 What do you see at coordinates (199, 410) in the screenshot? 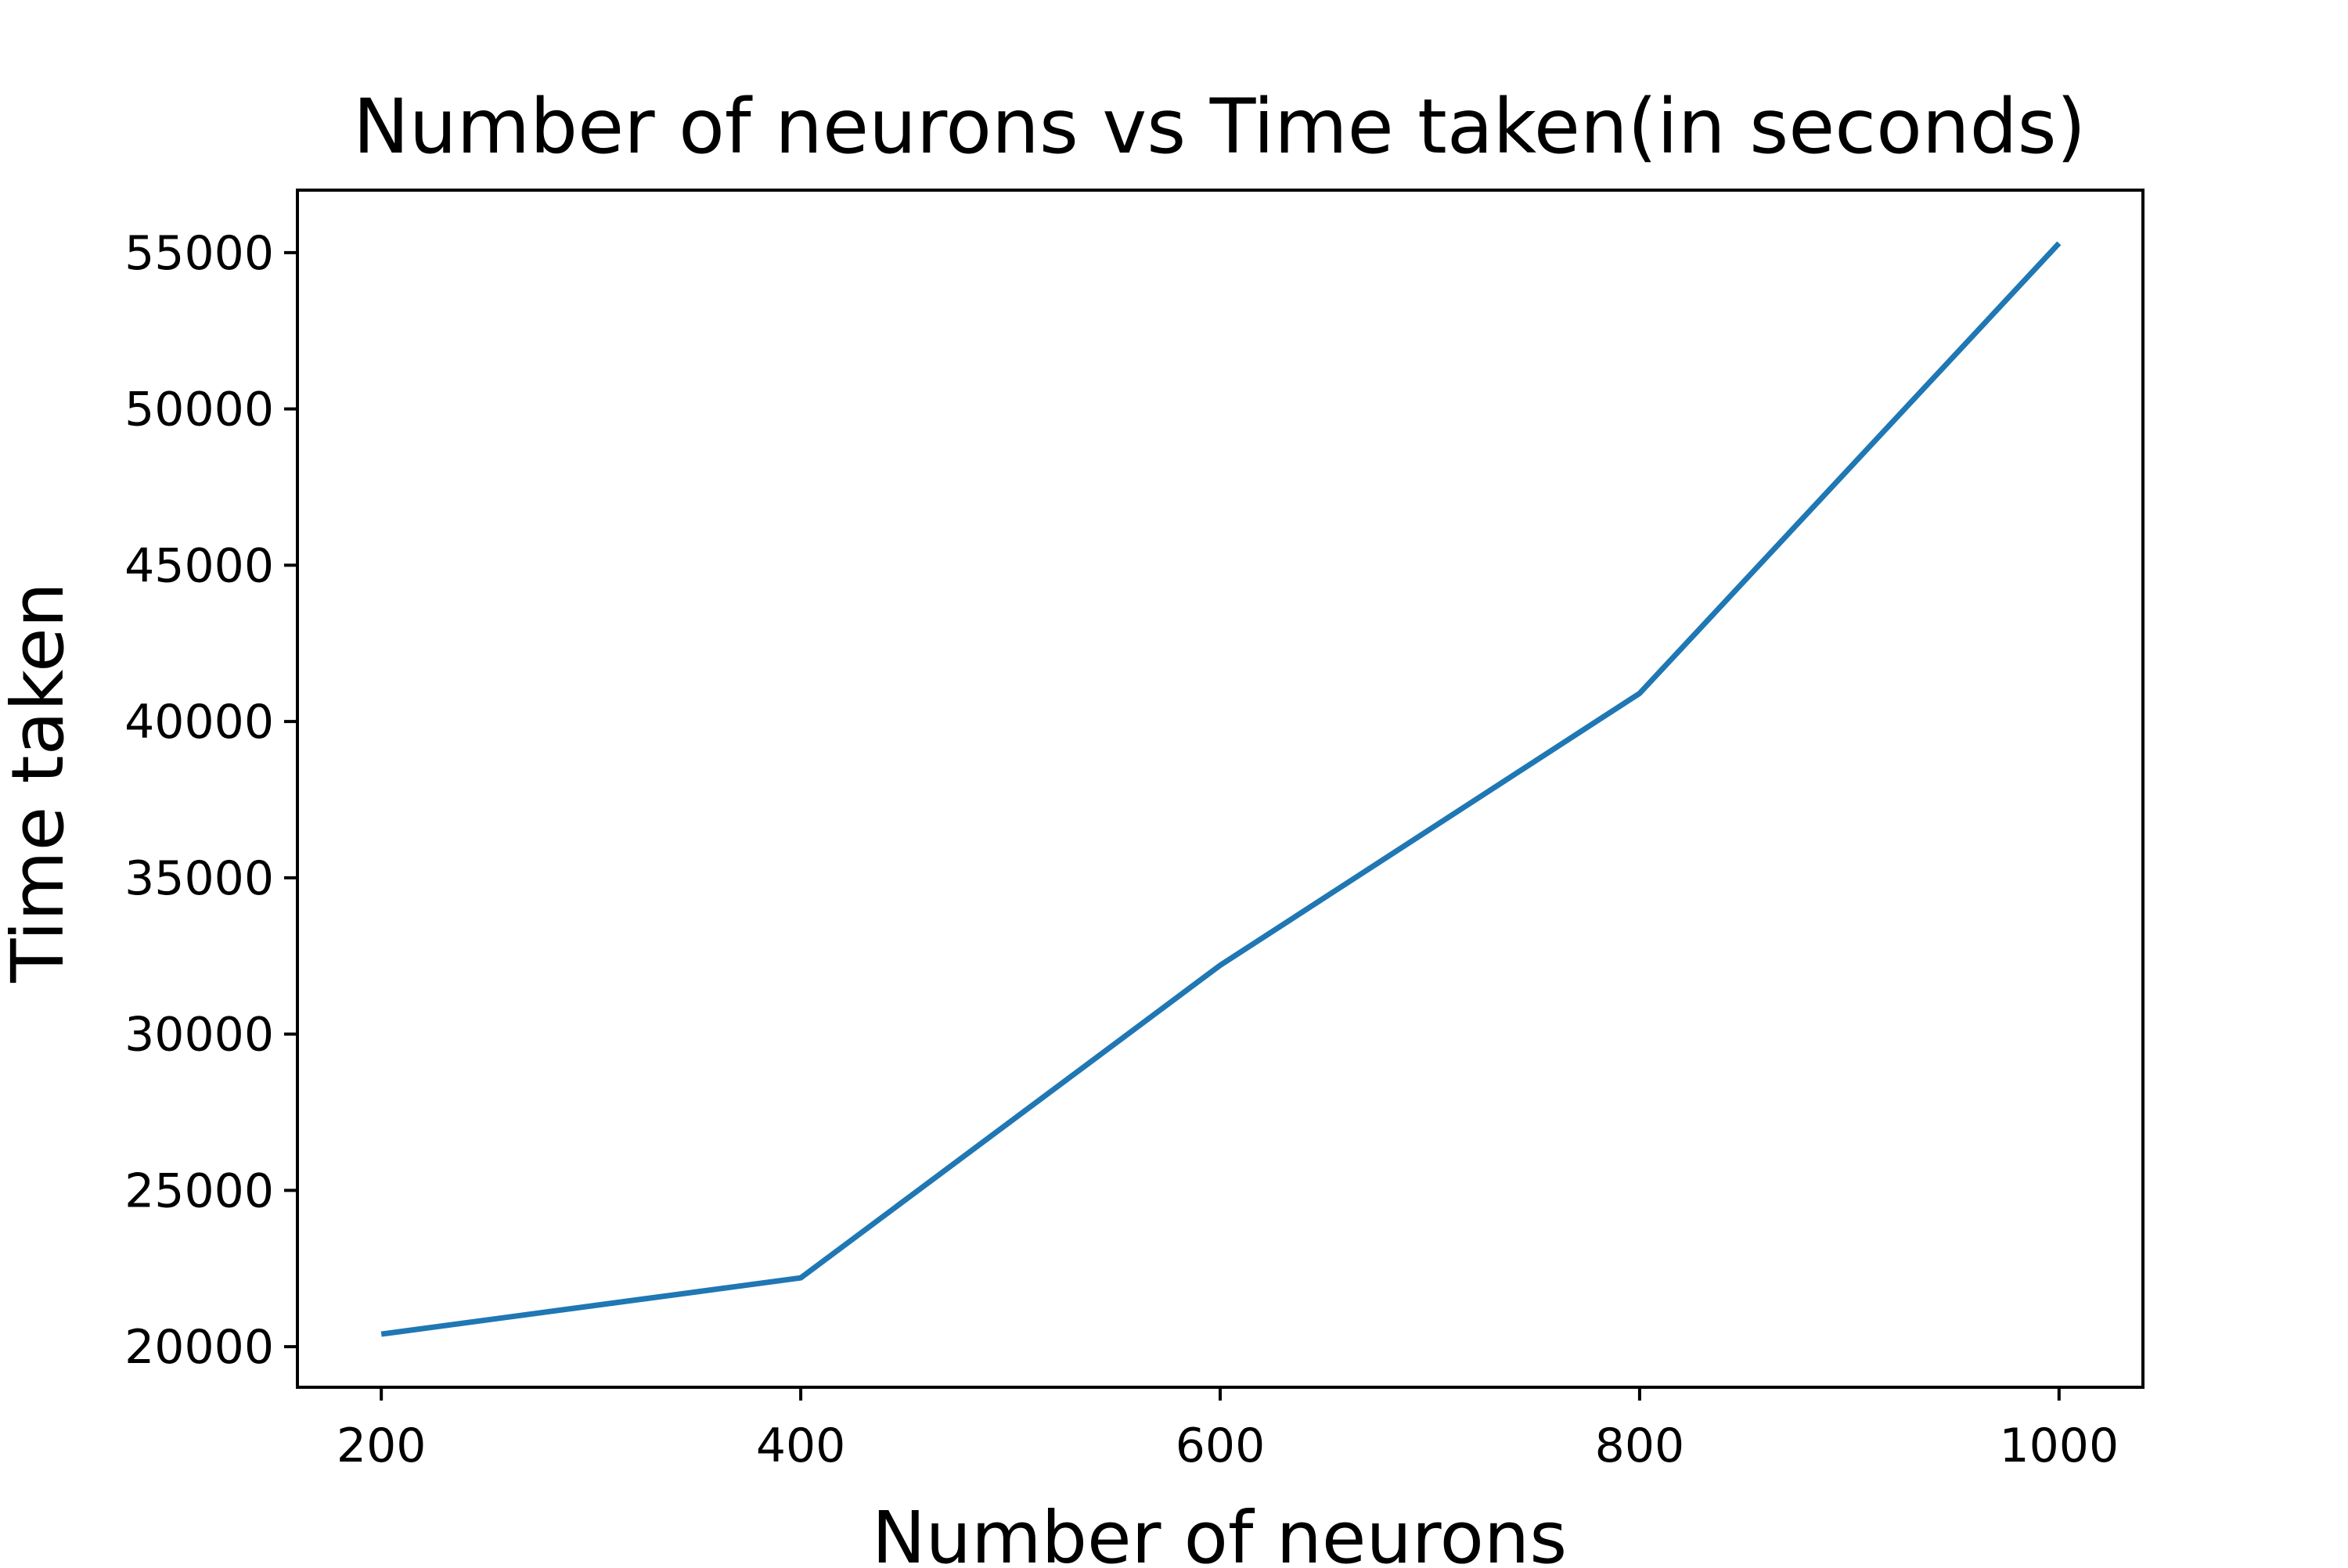
I see `y-tick-label: 50000` at bounding box center [199, 410].